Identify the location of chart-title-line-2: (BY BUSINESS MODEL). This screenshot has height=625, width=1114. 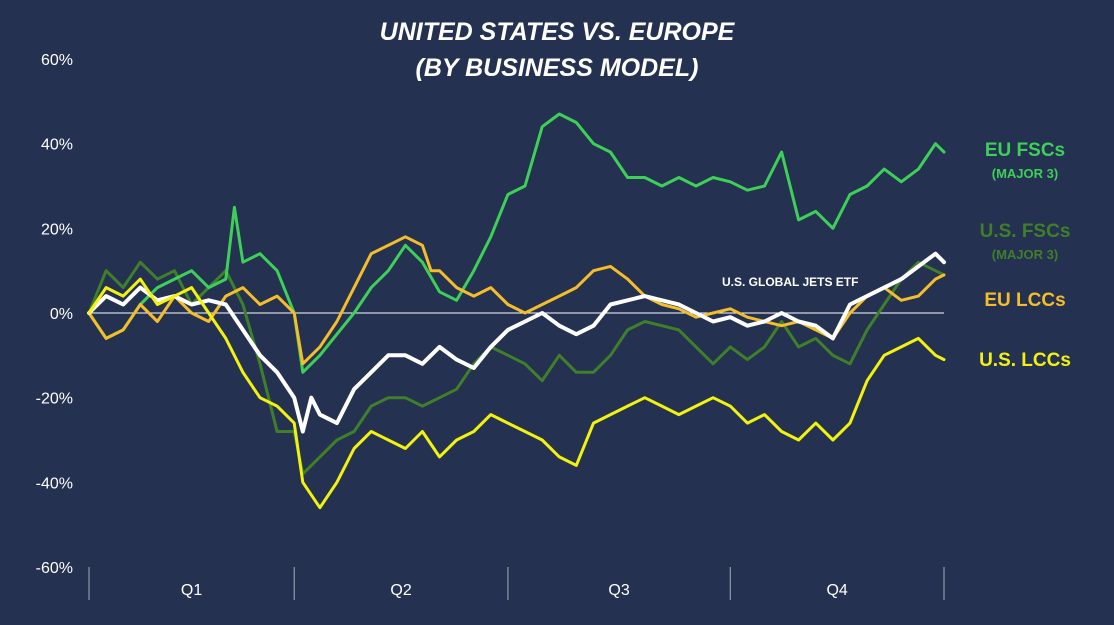
(557, 68).